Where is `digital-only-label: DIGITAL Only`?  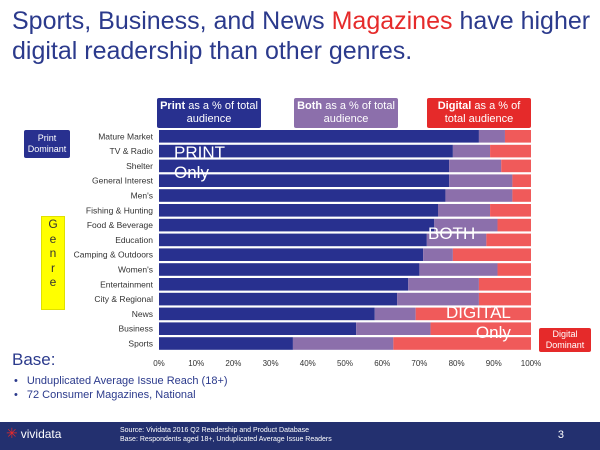
digital-only-label: DIGITAL Only is located at coordinates (478, 322).